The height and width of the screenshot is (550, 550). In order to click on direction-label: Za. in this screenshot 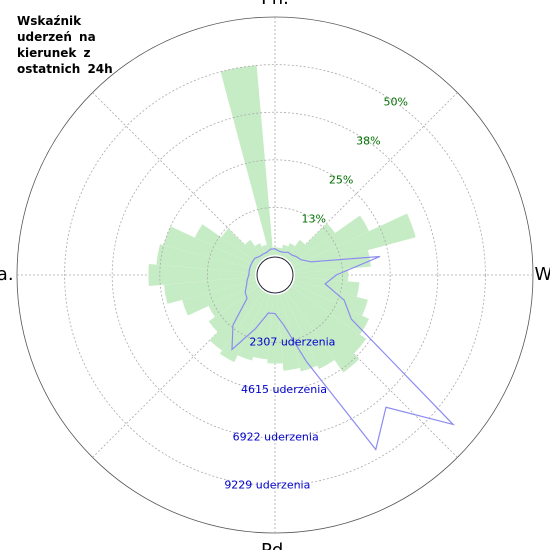, I will do `click(7, 274)`.